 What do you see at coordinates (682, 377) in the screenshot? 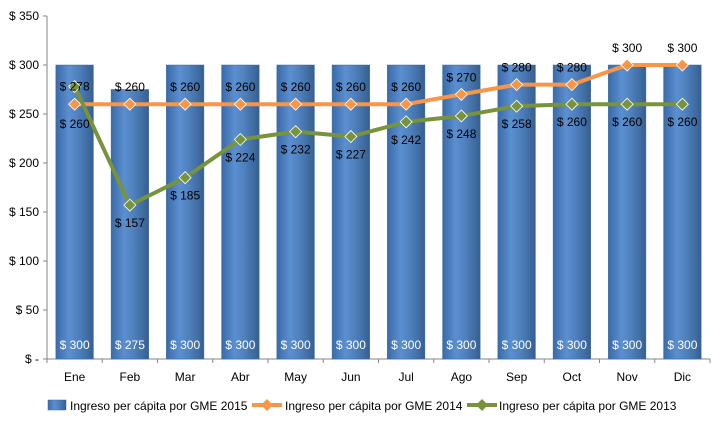
I see `x-tick-label: Dic` at bounding box center [682, 377].